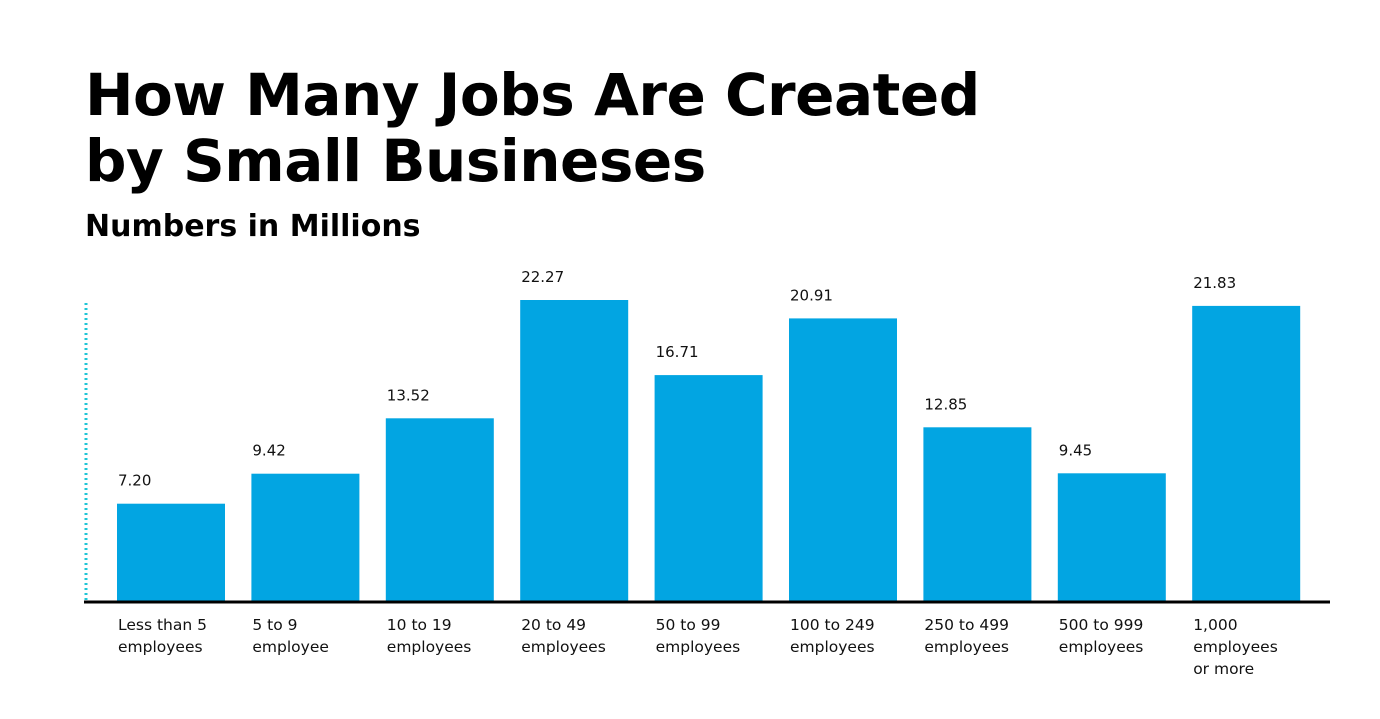 Image resolution: width=1380 pixels, height=719 pixels. Describe the element at coordinates (253, 226) in the screenshot. I see `chart-subtitle: Numbers in Millions` at that location.